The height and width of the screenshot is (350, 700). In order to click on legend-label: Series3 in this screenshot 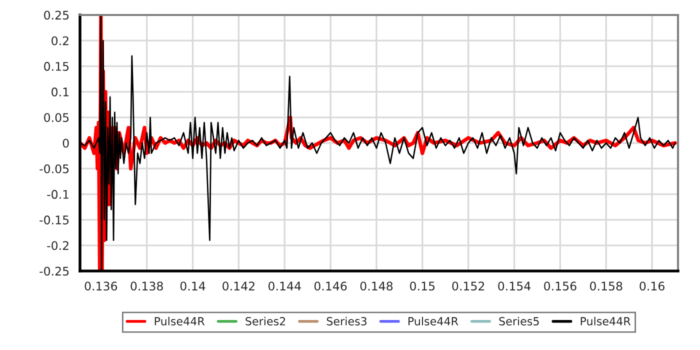, I will do `click(346, 321)`.